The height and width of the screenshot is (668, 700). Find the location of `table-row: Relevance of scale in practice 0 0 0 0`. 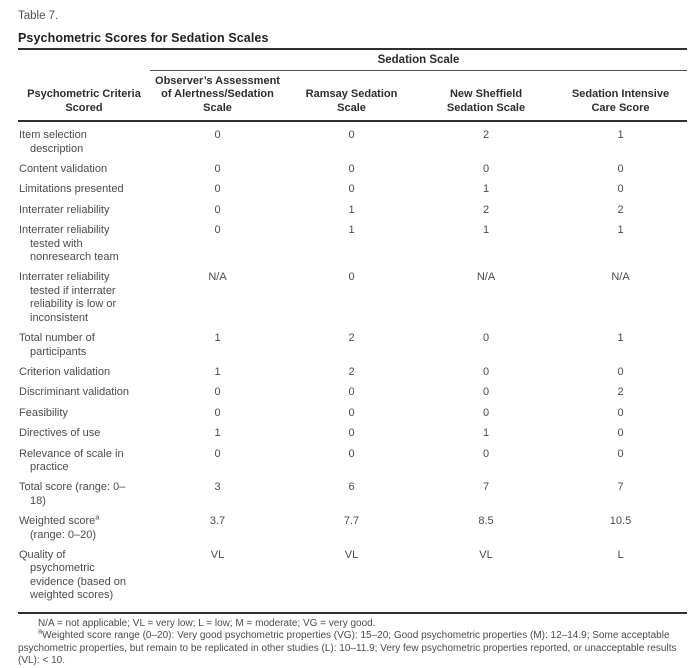

table-row: Relevance of scale in practice 0 0 0 0 is located at coordinates (352, 458).